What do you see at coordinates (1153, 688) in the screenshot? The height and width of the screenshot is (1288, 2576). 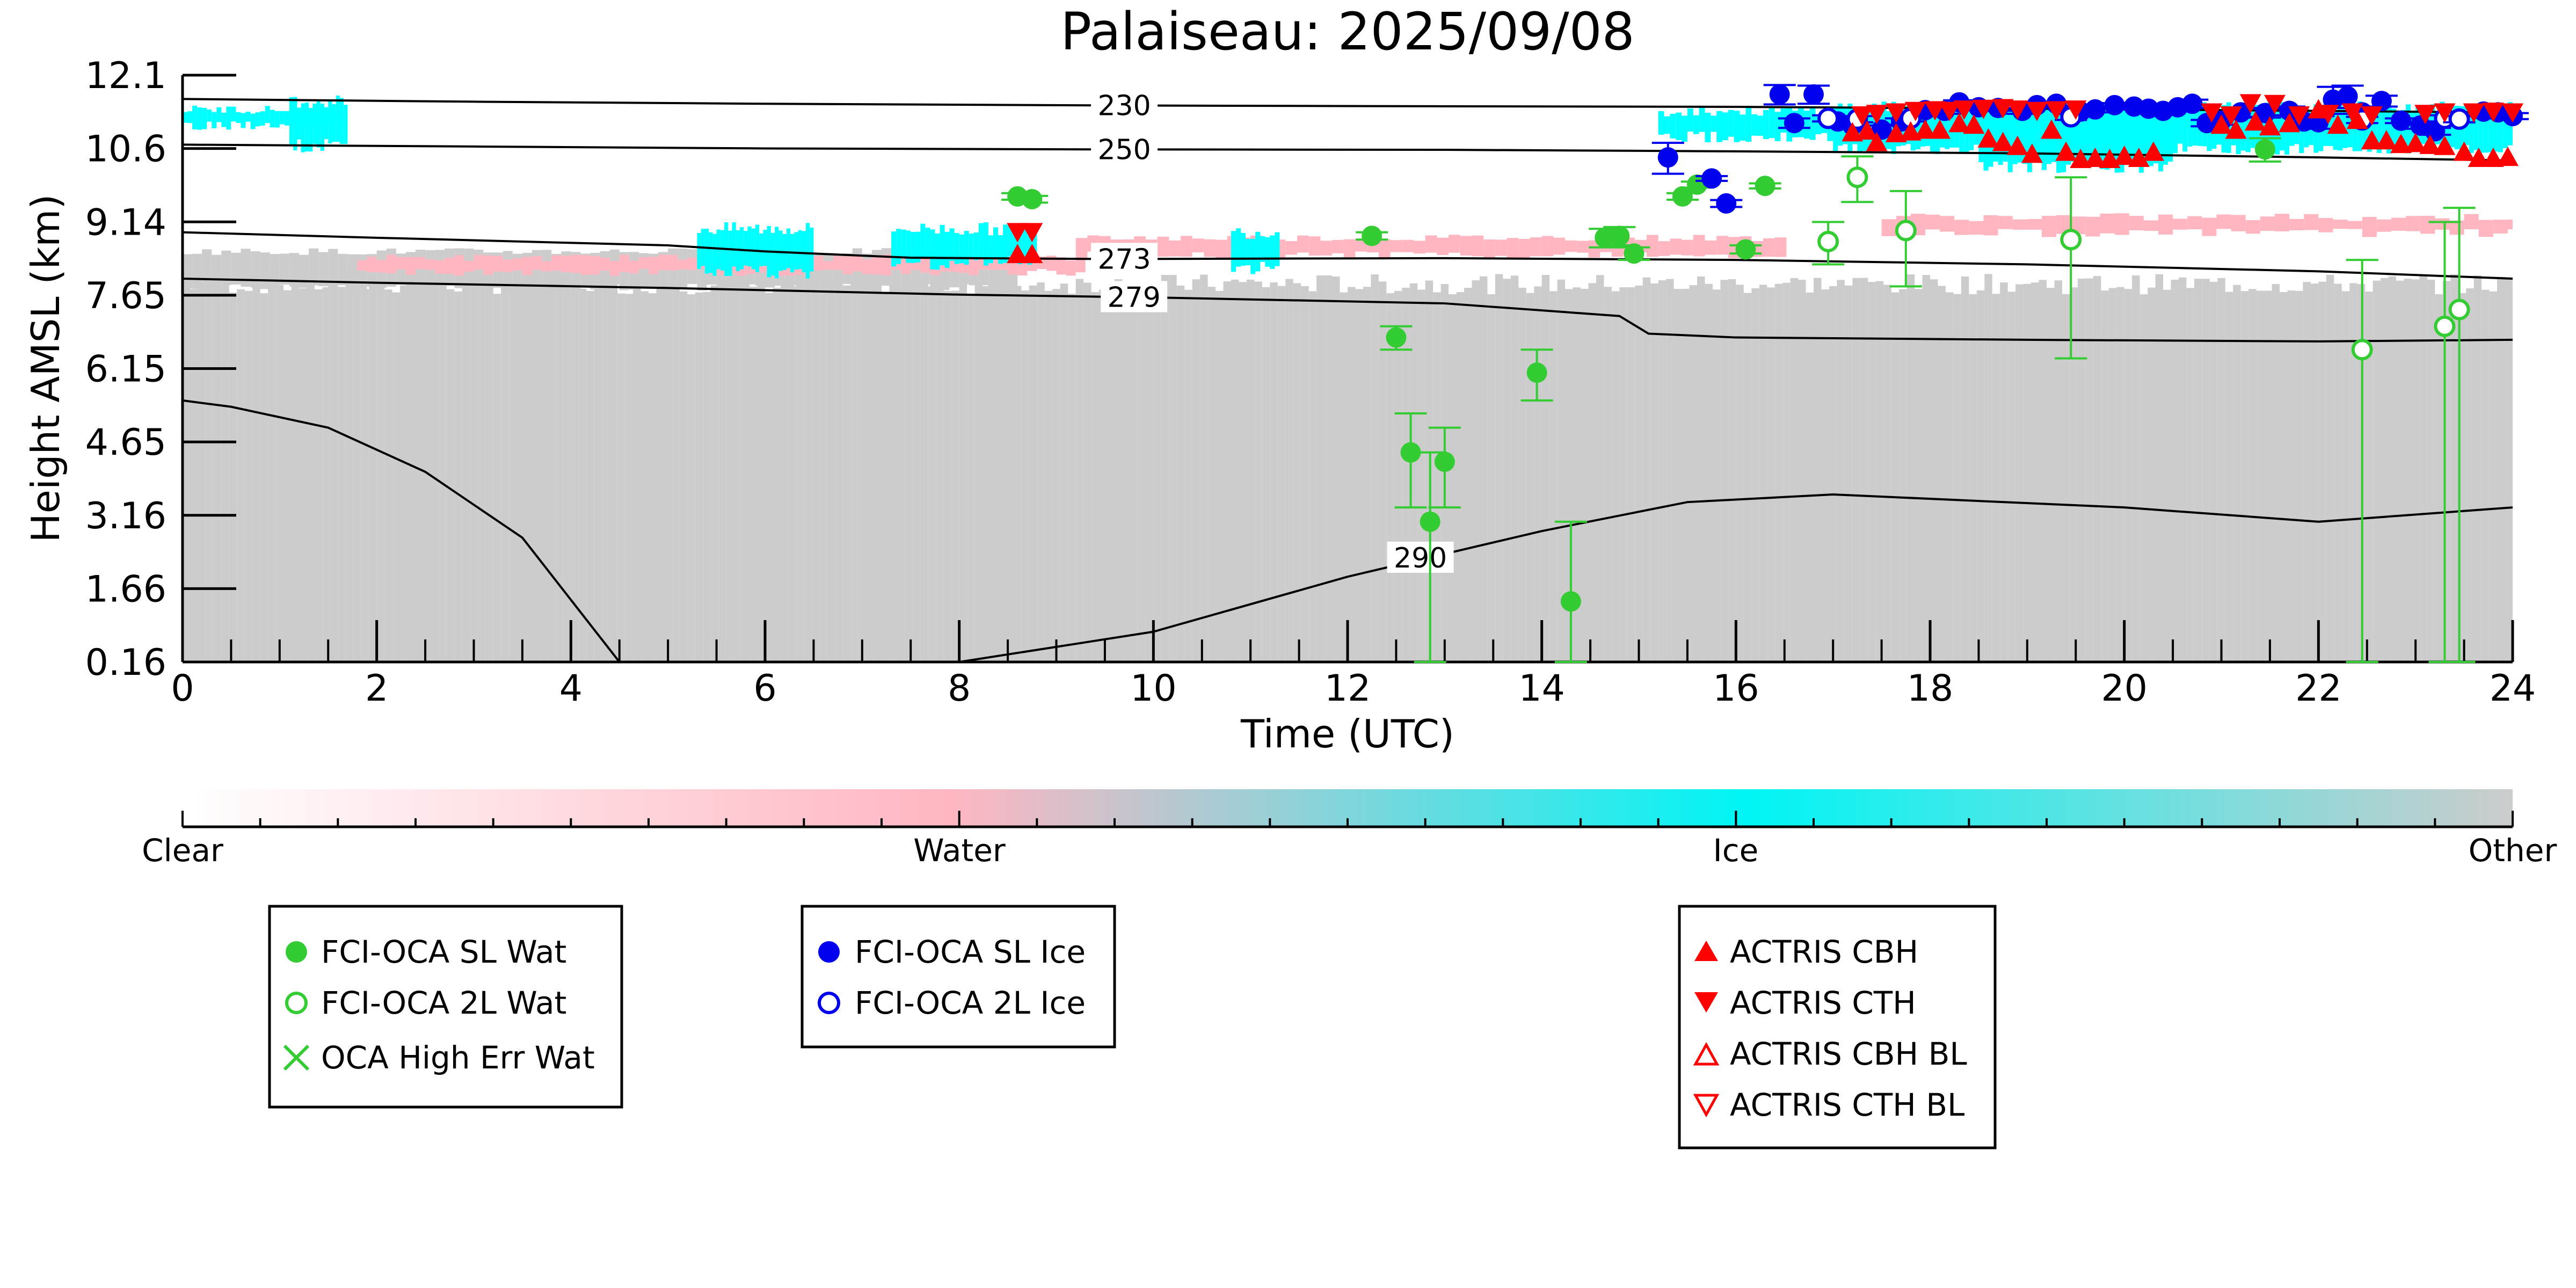 I see `x-tick-label: 10` at bounding box center [1153, 688].